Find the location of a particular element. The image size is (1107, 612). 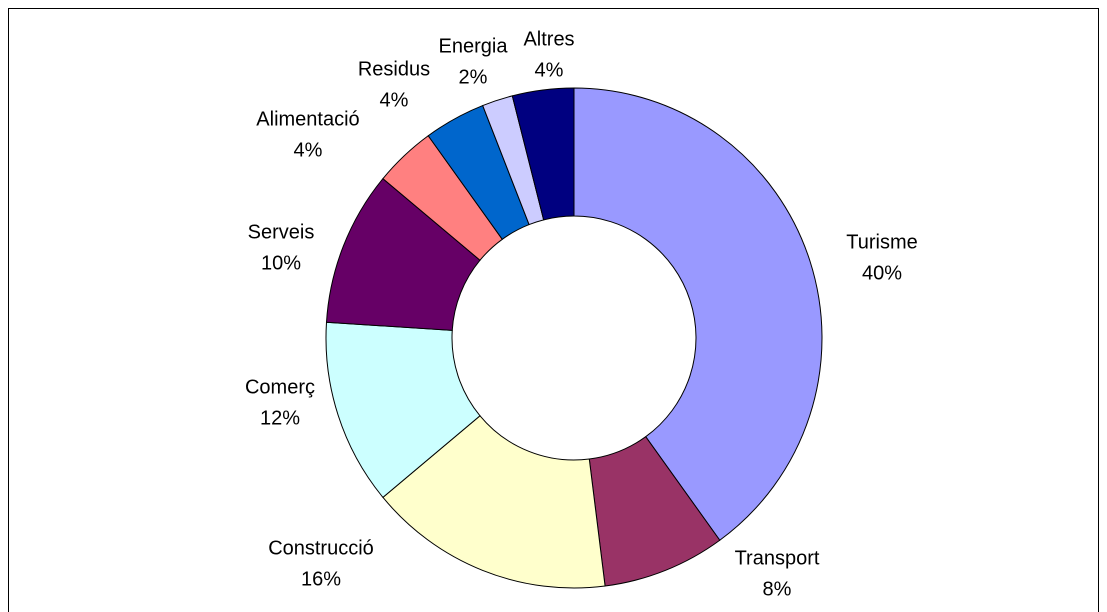

category-label: Comerç is located at coordinates (280, 387).